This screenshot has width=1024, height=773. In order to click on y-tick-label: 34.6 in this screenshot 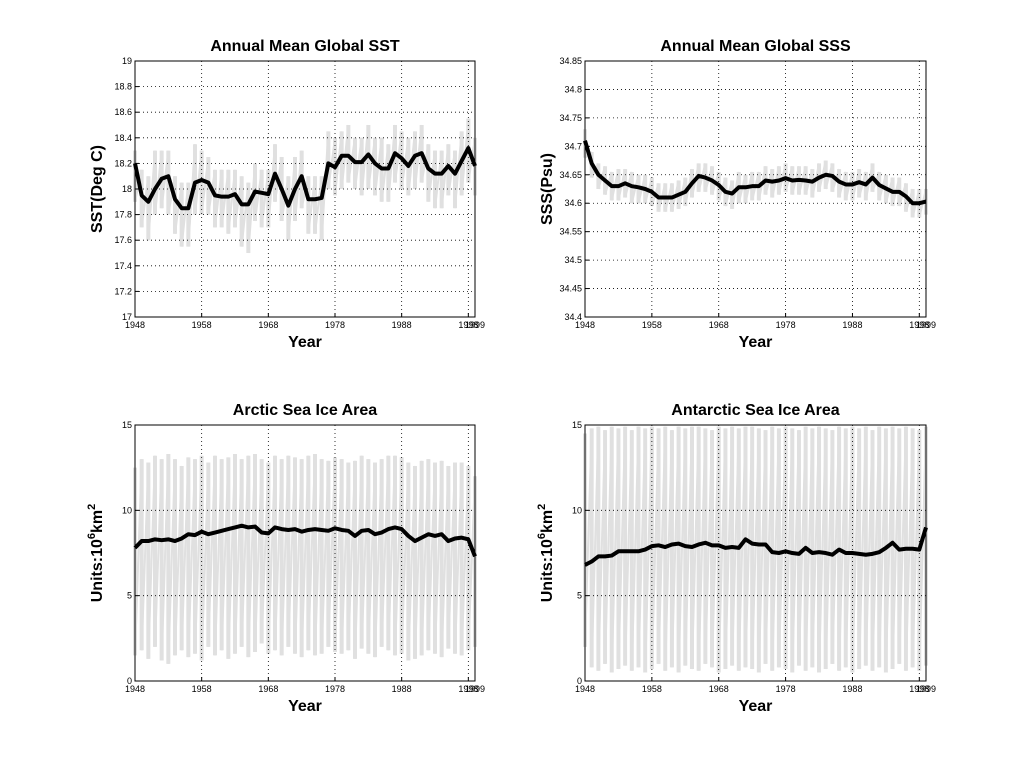, I will do `click(573, 203)`.